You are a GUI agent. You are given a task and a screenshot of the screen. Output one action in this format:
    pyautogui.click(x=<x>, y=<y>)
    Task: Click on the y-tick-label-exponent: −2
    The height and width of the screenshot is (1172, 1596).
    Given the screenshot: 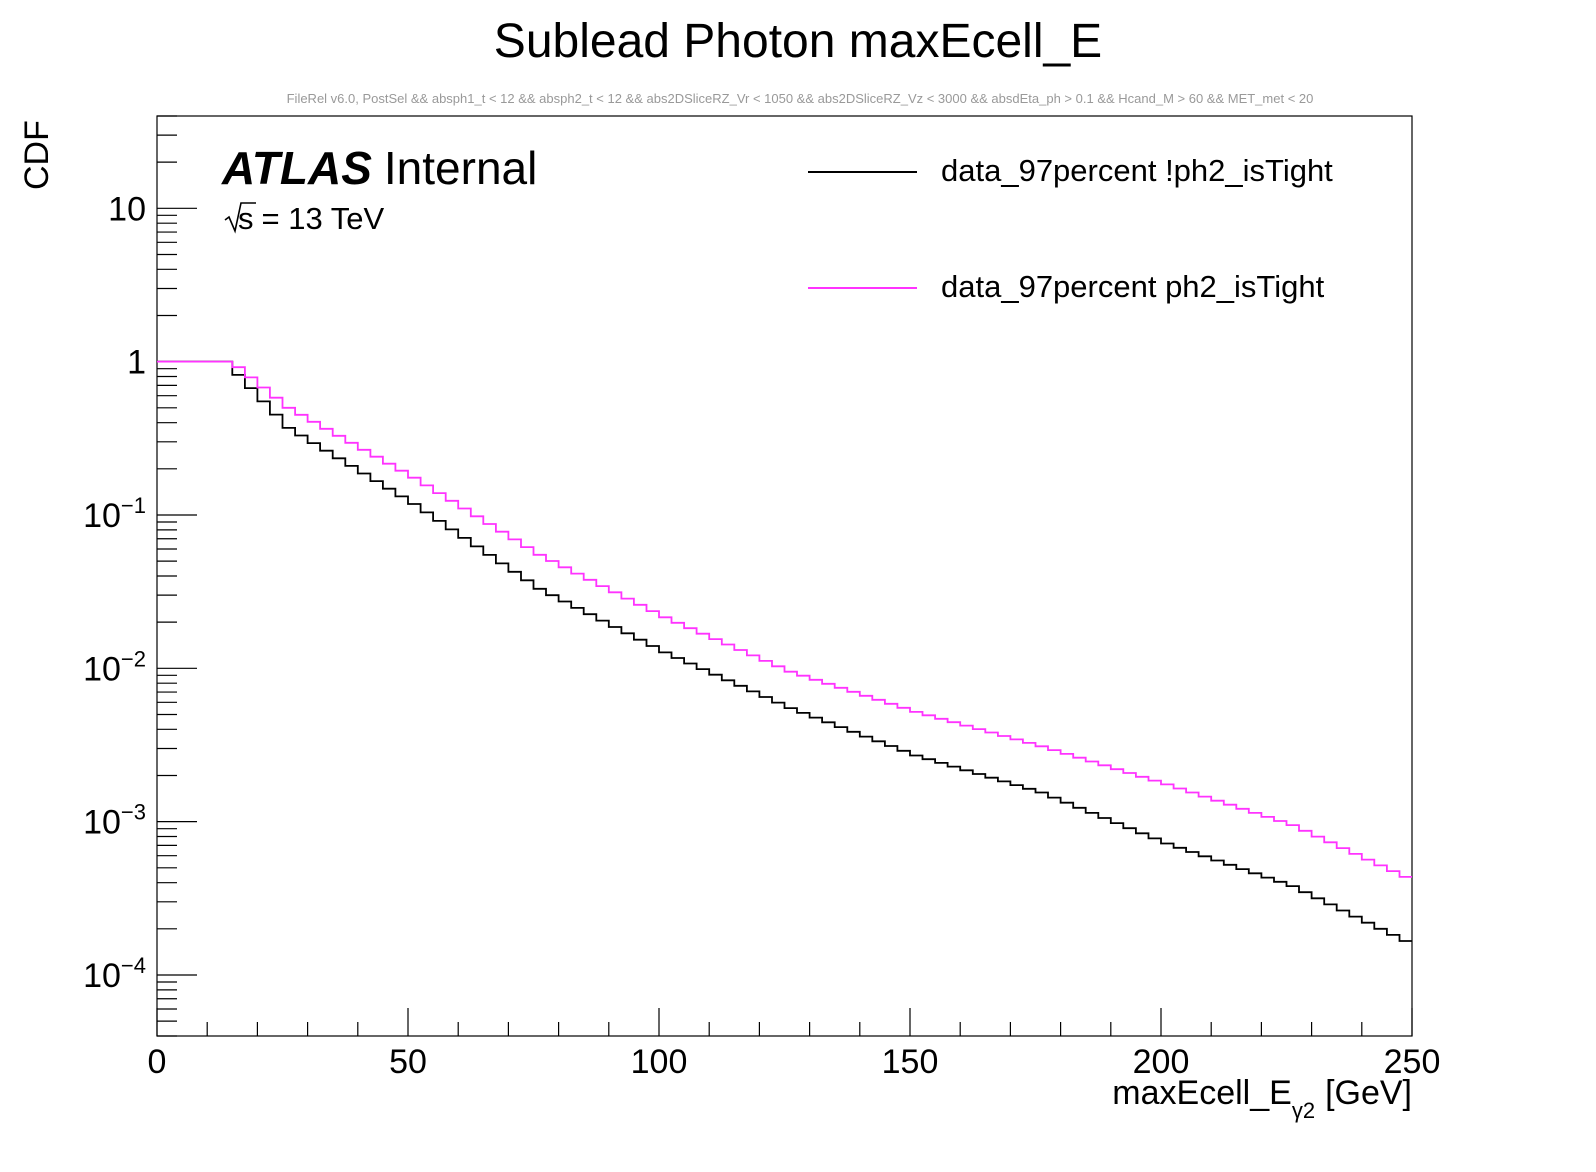 What is the action you would take?
    pyautogui.click(x=133, y=658)
    